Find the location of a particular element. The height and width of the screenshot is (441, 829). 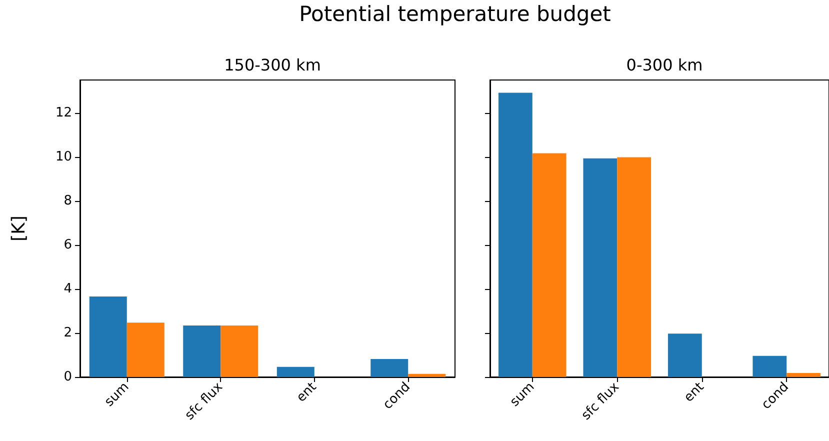

y-tick-label: 12 is located at coordinates (63, 113).